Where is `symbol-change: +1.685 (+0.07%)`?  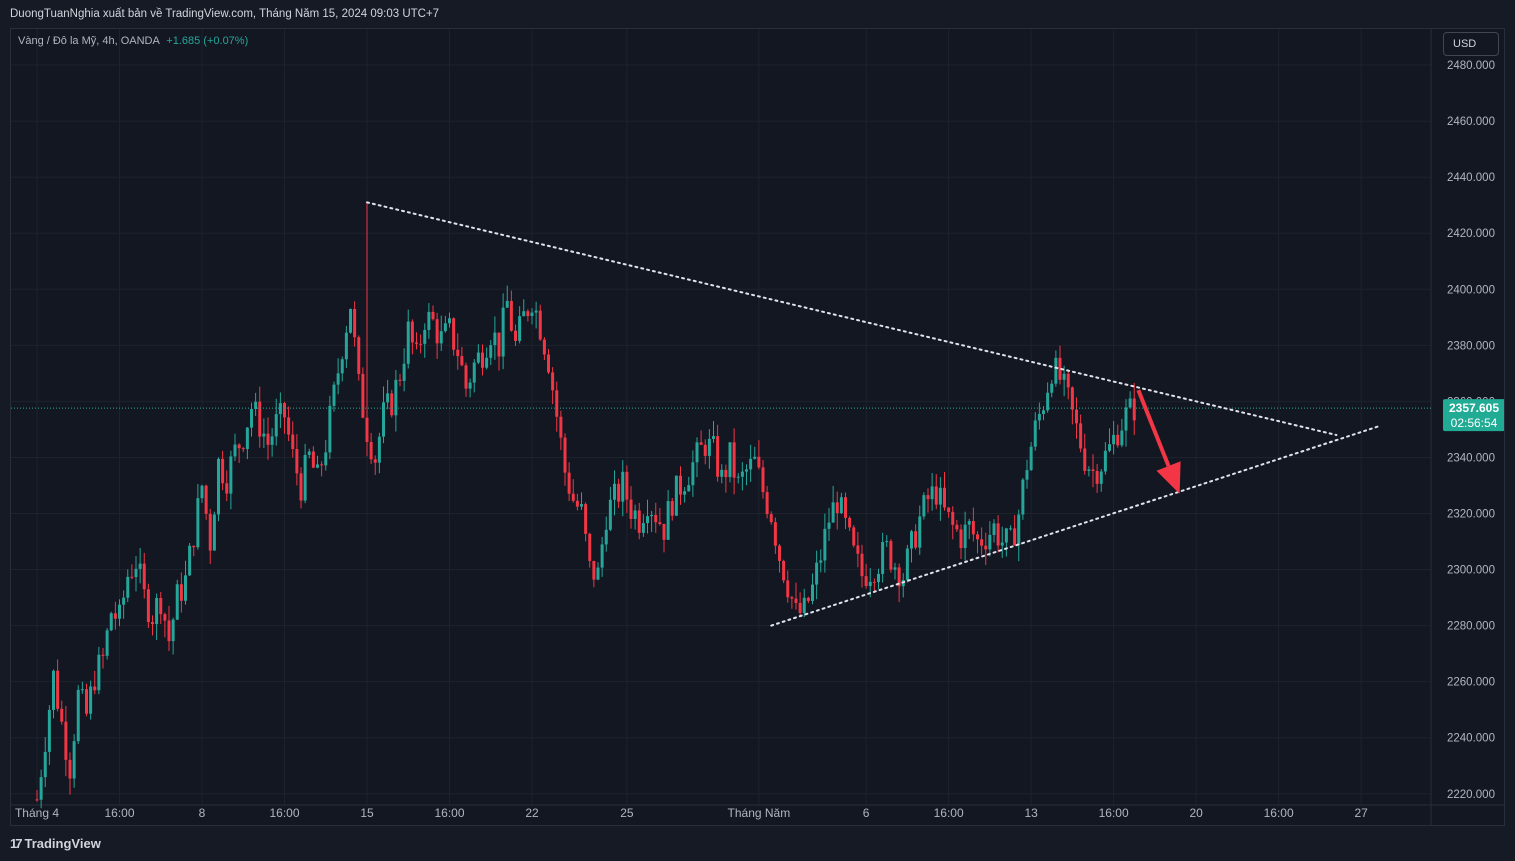 symbol-change: +1.685 (+0.07%) is located at coordinates (207, 41).